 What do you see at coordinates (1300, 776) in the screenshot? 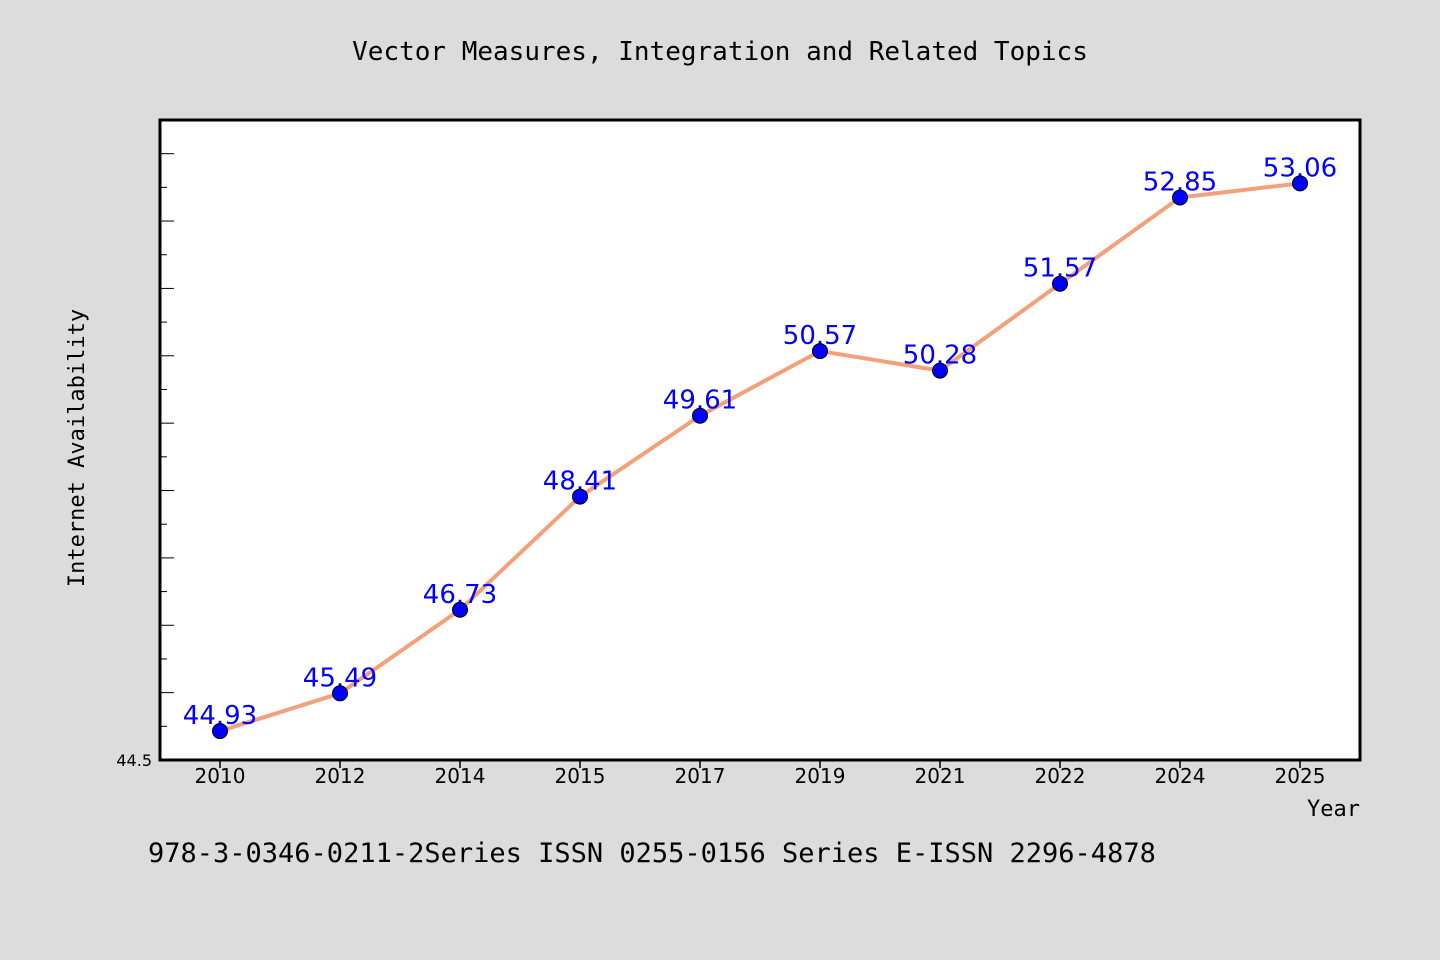
I see `x-tick-label: 2025` at bounding box center [1300, 776].